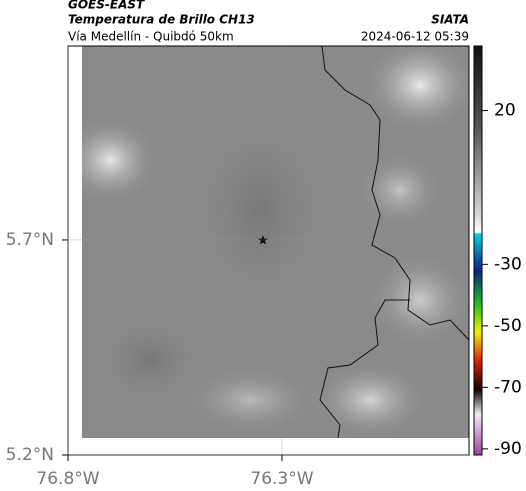 The image size is (526, 491). Describe the element at coordinates (415, 37) in the screenshot. I see `timestamp: 2024-06-12 05:39` at that location.